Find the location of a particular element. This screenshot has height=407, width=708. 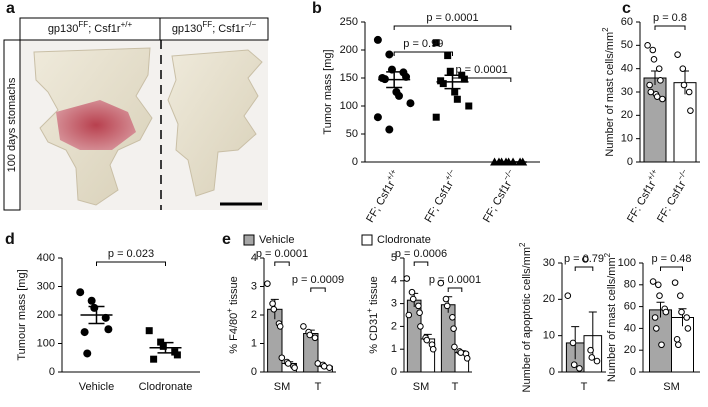

y-axis-label: Tumour mass [mg] is located at coordinates (22, 314).